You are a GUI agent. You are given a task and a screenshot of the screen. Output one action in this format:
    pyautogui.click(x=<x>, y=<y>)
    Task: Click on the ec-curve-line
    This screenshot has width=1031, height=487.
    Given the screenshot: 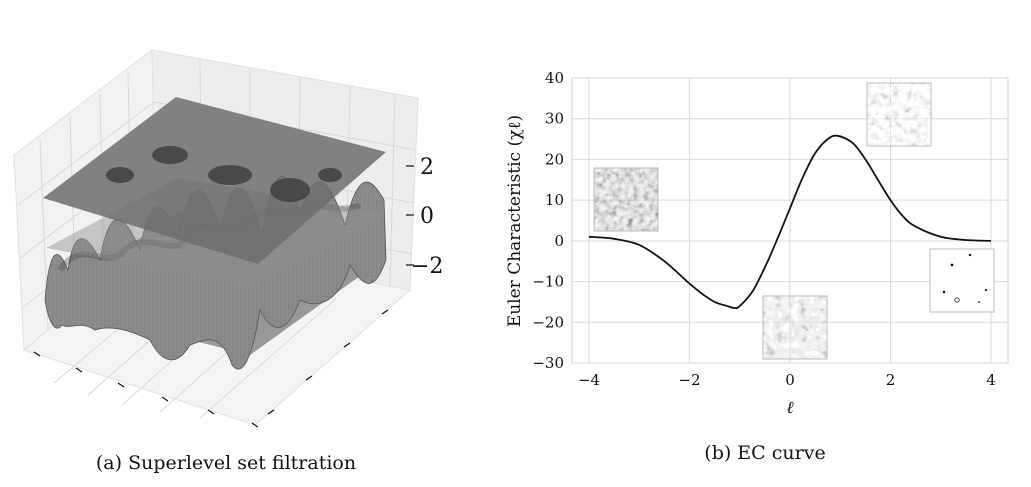 What is the action you would take?
    pyautogui.click(x=790, y=221)
    